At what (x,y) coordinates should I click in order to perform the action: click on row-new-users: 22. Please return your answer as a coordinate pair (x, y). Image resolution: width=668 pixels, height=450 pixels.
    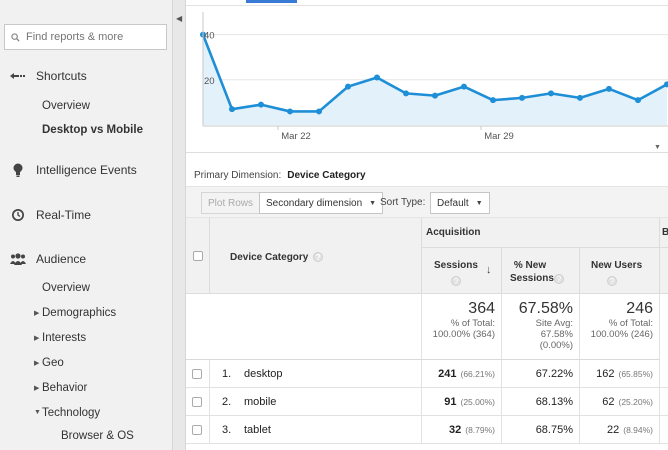
    Looking at the image, I should click on (613, 430).